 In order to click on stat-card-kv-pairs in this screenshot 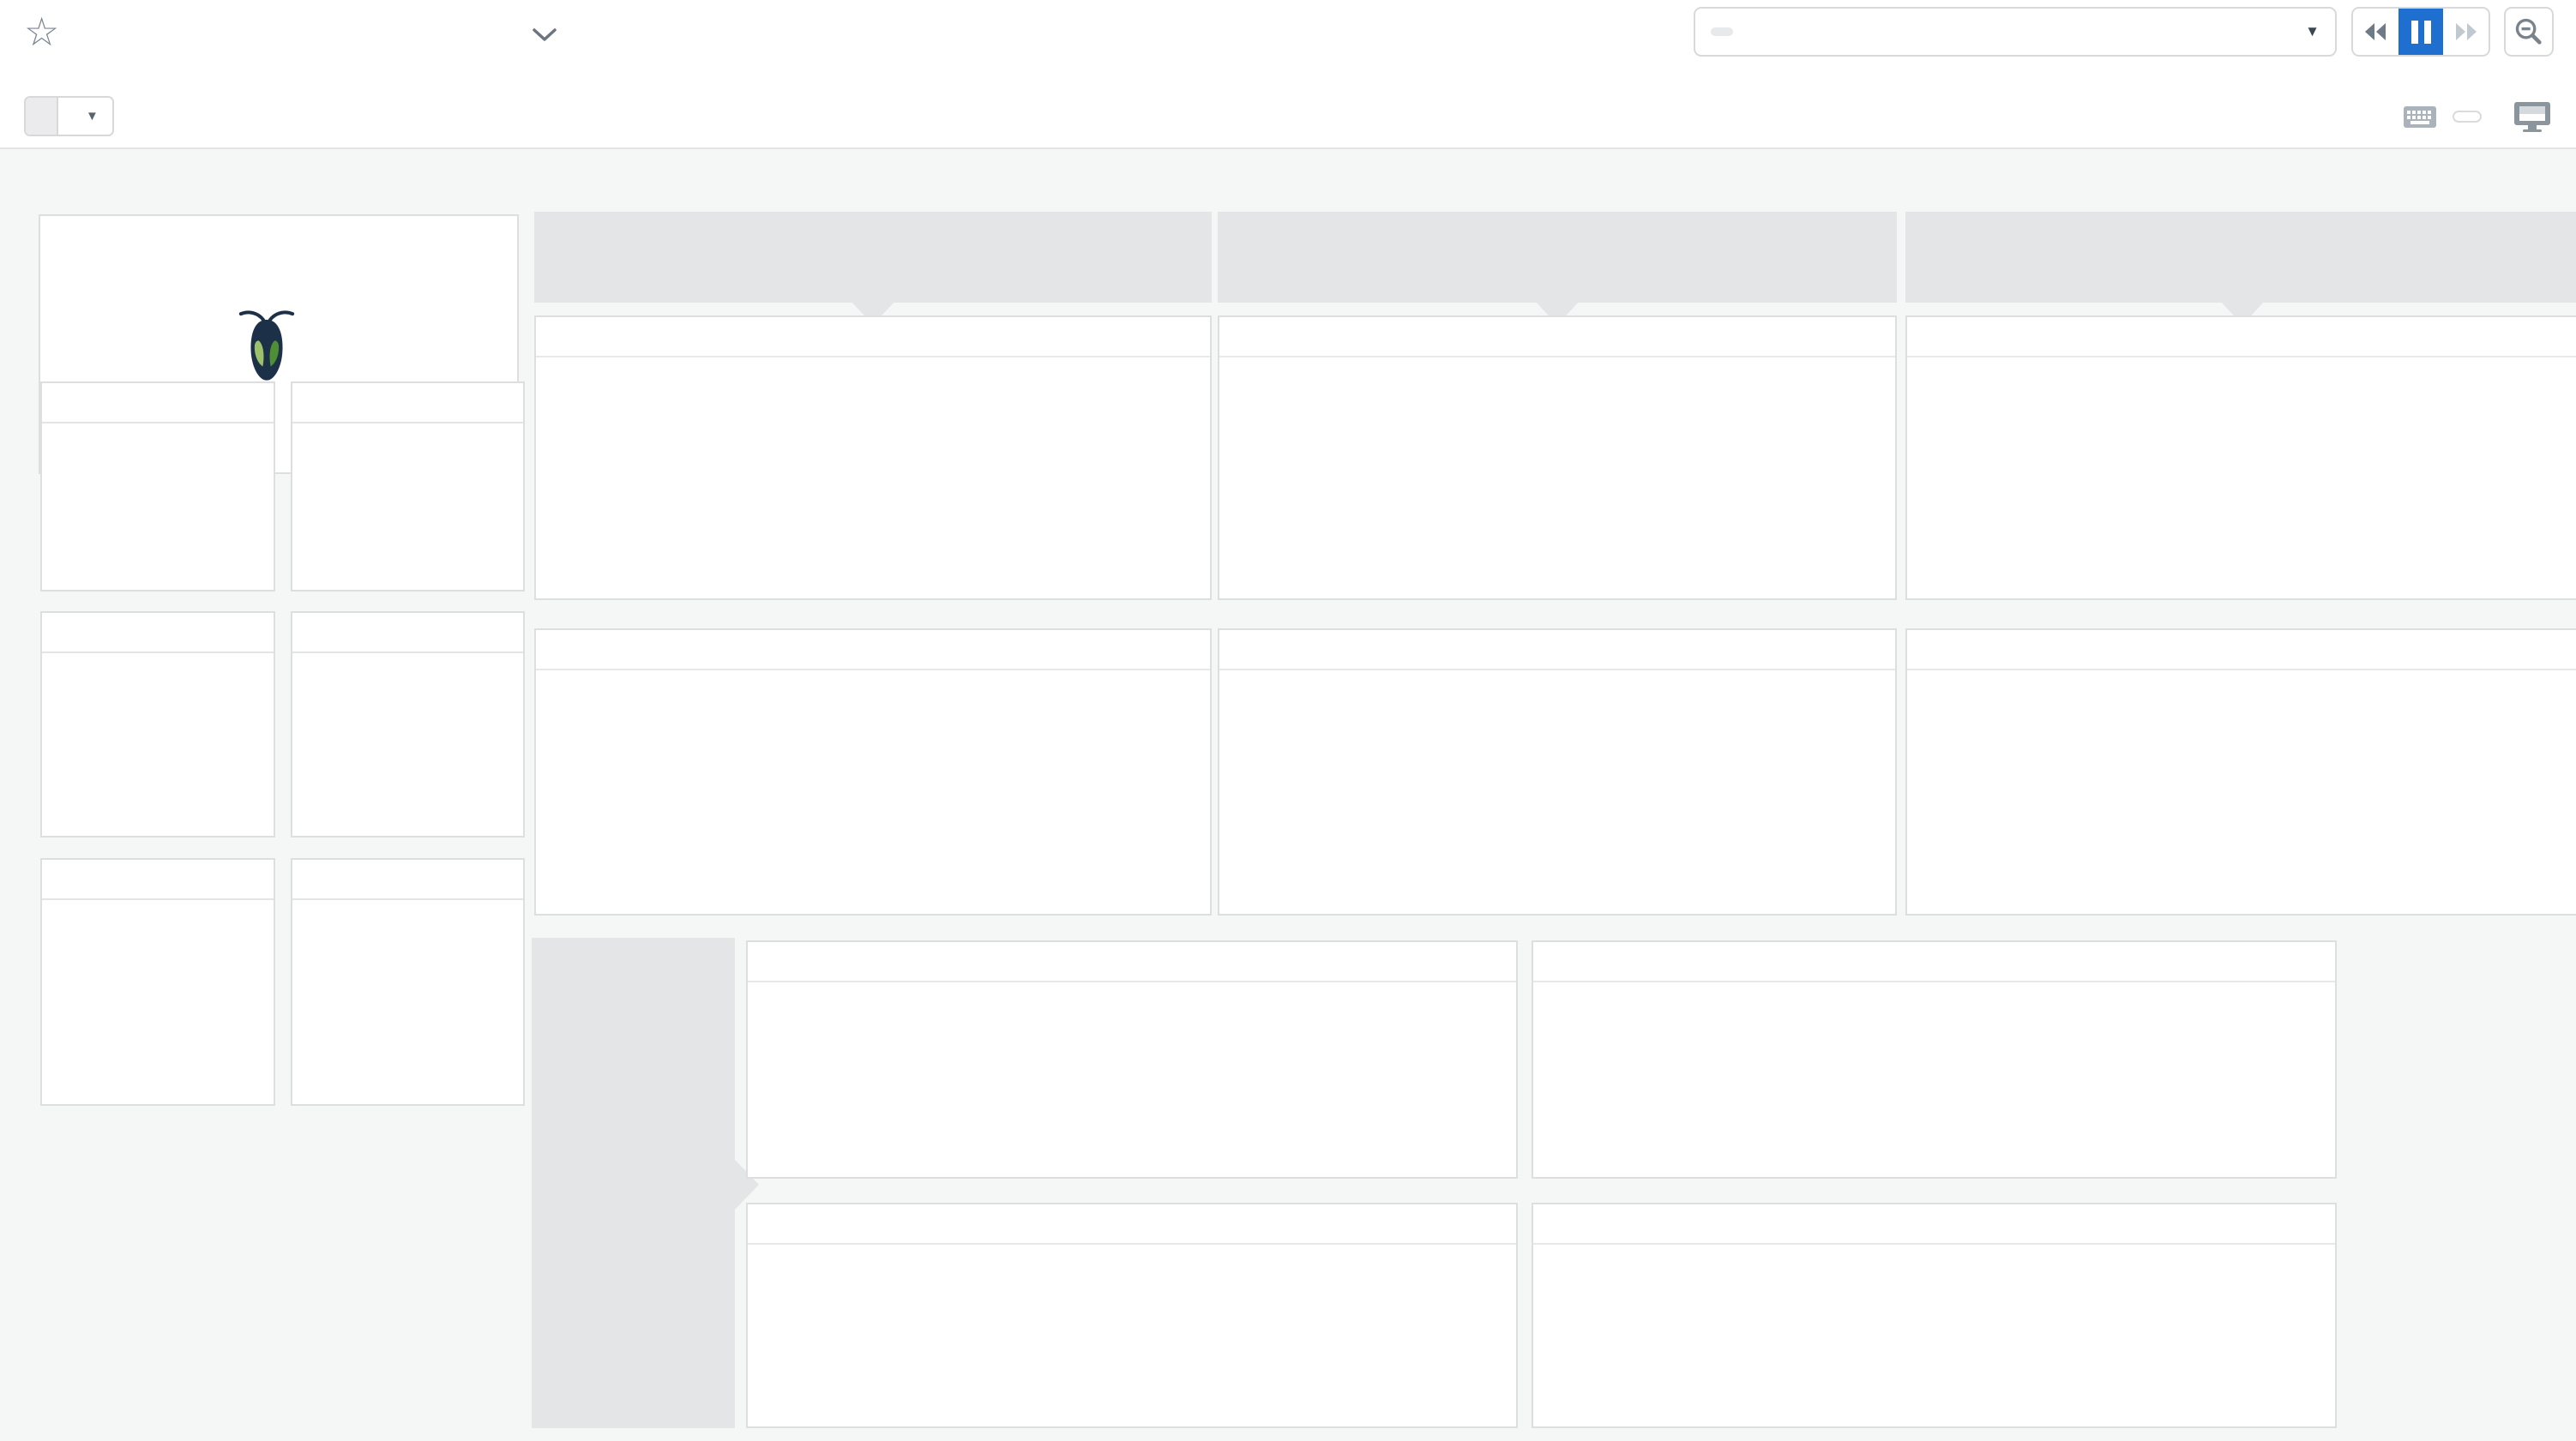, I will do `click(157, 724)`.